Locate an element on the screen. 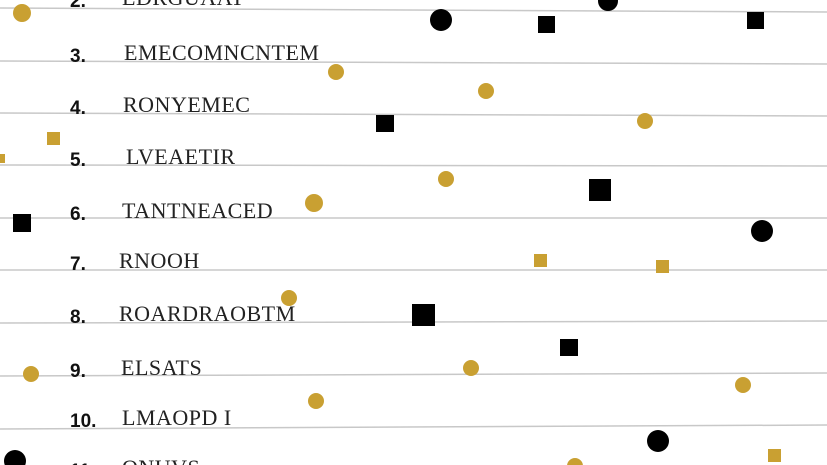  item-number: 2. is located at coordinates (78, 6).